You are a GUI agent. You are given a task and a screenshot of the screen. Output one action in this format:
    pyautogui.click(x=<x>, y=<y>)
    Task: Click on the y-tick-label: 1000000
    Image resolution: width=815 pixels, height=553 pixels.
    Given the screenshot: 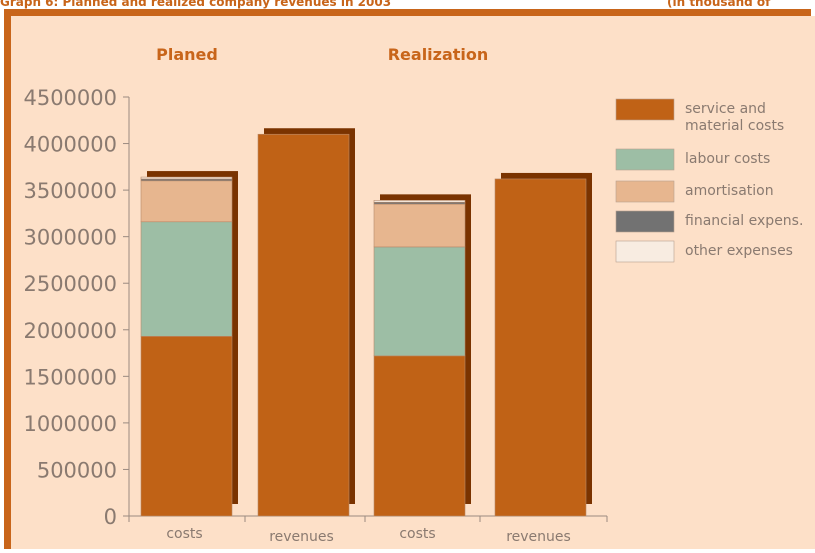 What is the action you would take?
    pyautogui.click(x=70, y=424)
    